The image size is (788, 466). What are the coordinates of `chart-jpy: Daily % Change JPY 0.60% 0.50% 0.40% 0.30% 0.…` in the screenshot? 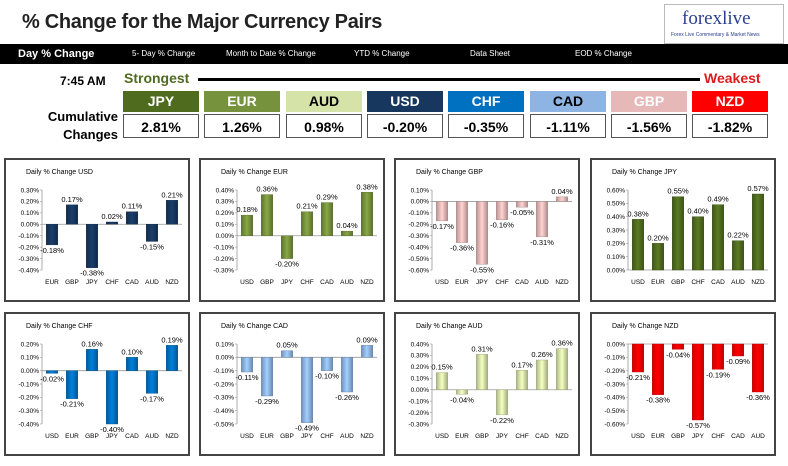 It's located at (683, 230).